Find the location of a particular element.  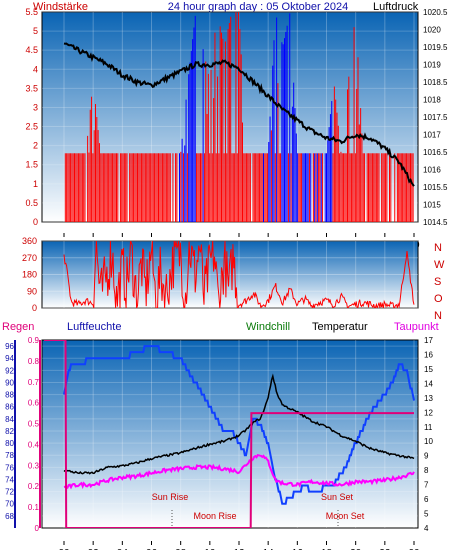

astro-annotation: Sun Rise is located at coordinates (170, 497).